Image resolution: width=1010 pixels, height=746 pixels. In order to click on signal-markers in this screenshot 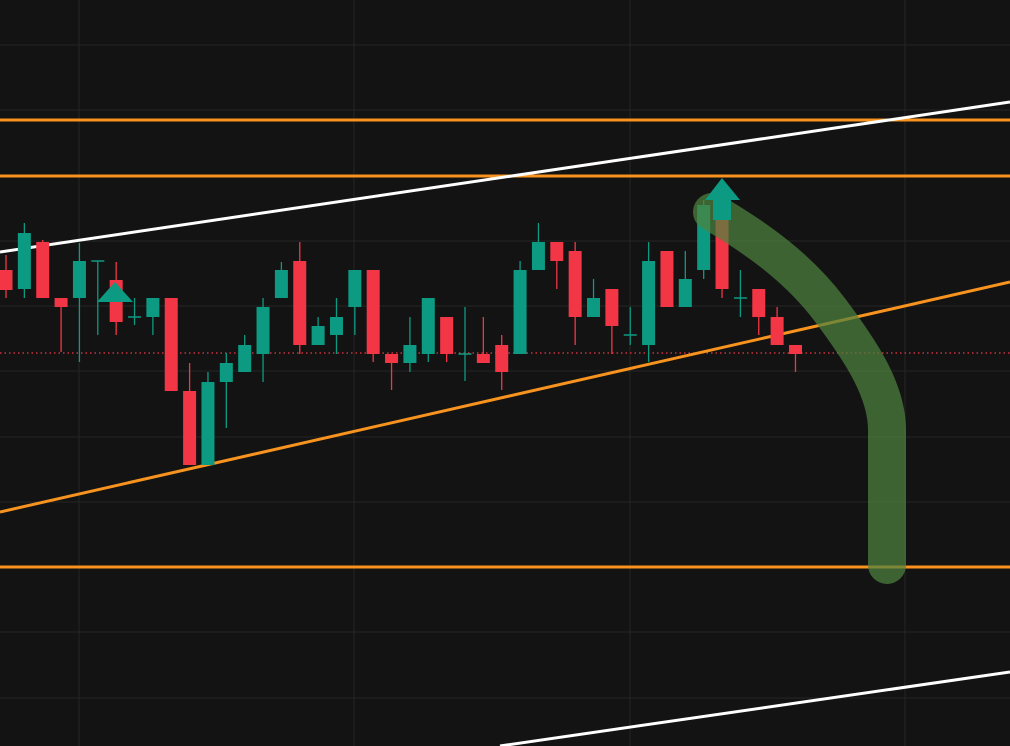, I will do `click(418, 240)`.